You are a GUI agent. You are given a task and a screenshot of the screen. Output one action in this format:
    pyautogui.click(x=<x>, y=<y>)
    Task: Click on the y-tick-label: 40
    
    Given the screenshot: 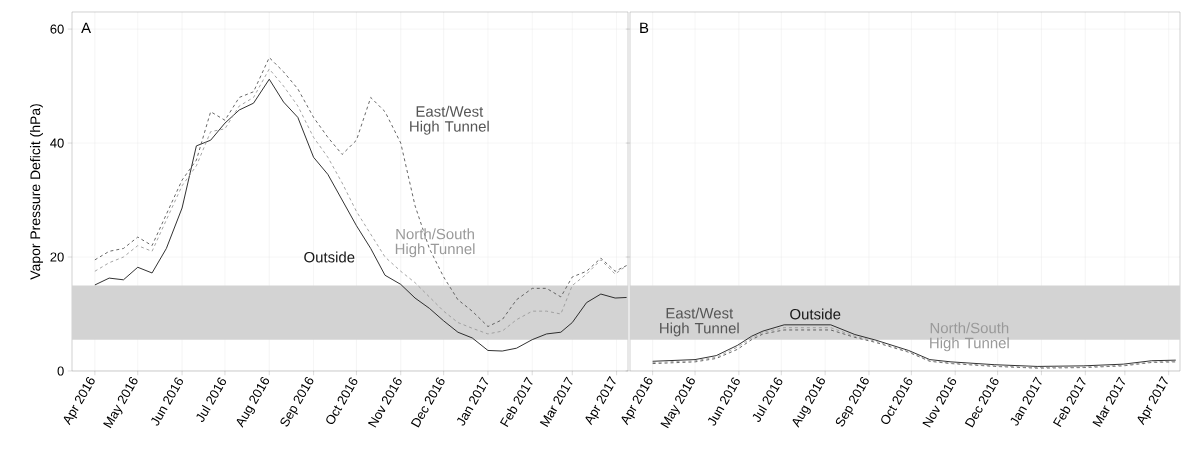 What is the action you would take?
    pyautogui.click(x=57, y=143)
    